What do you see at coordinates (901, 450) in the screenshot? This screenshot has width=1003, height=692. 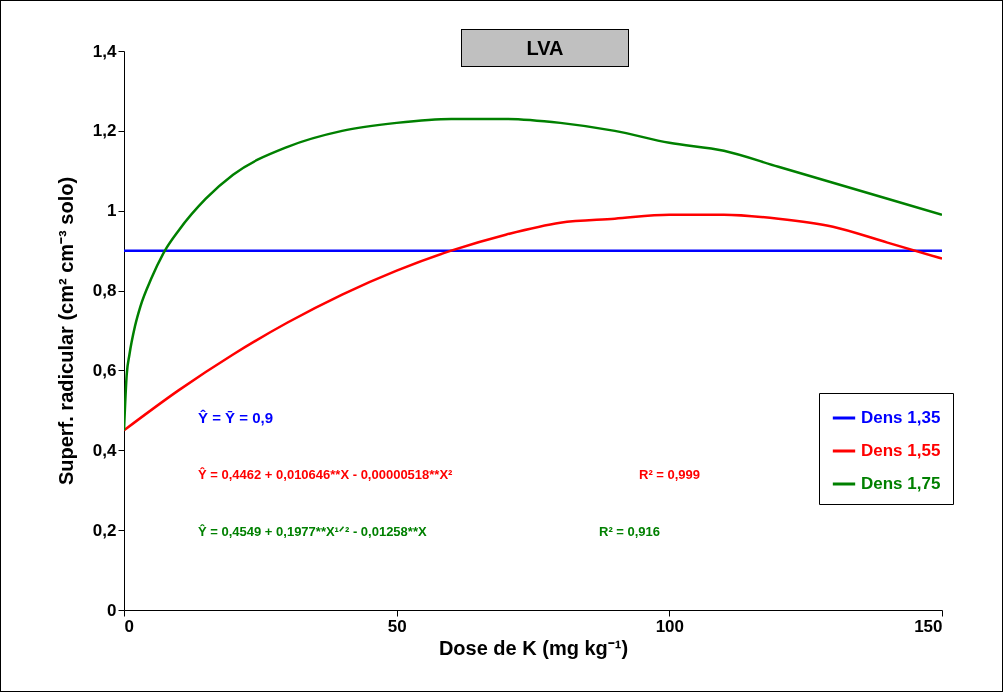 I see `legend-label: Dens 1,55` at bounding box center [901, 450].